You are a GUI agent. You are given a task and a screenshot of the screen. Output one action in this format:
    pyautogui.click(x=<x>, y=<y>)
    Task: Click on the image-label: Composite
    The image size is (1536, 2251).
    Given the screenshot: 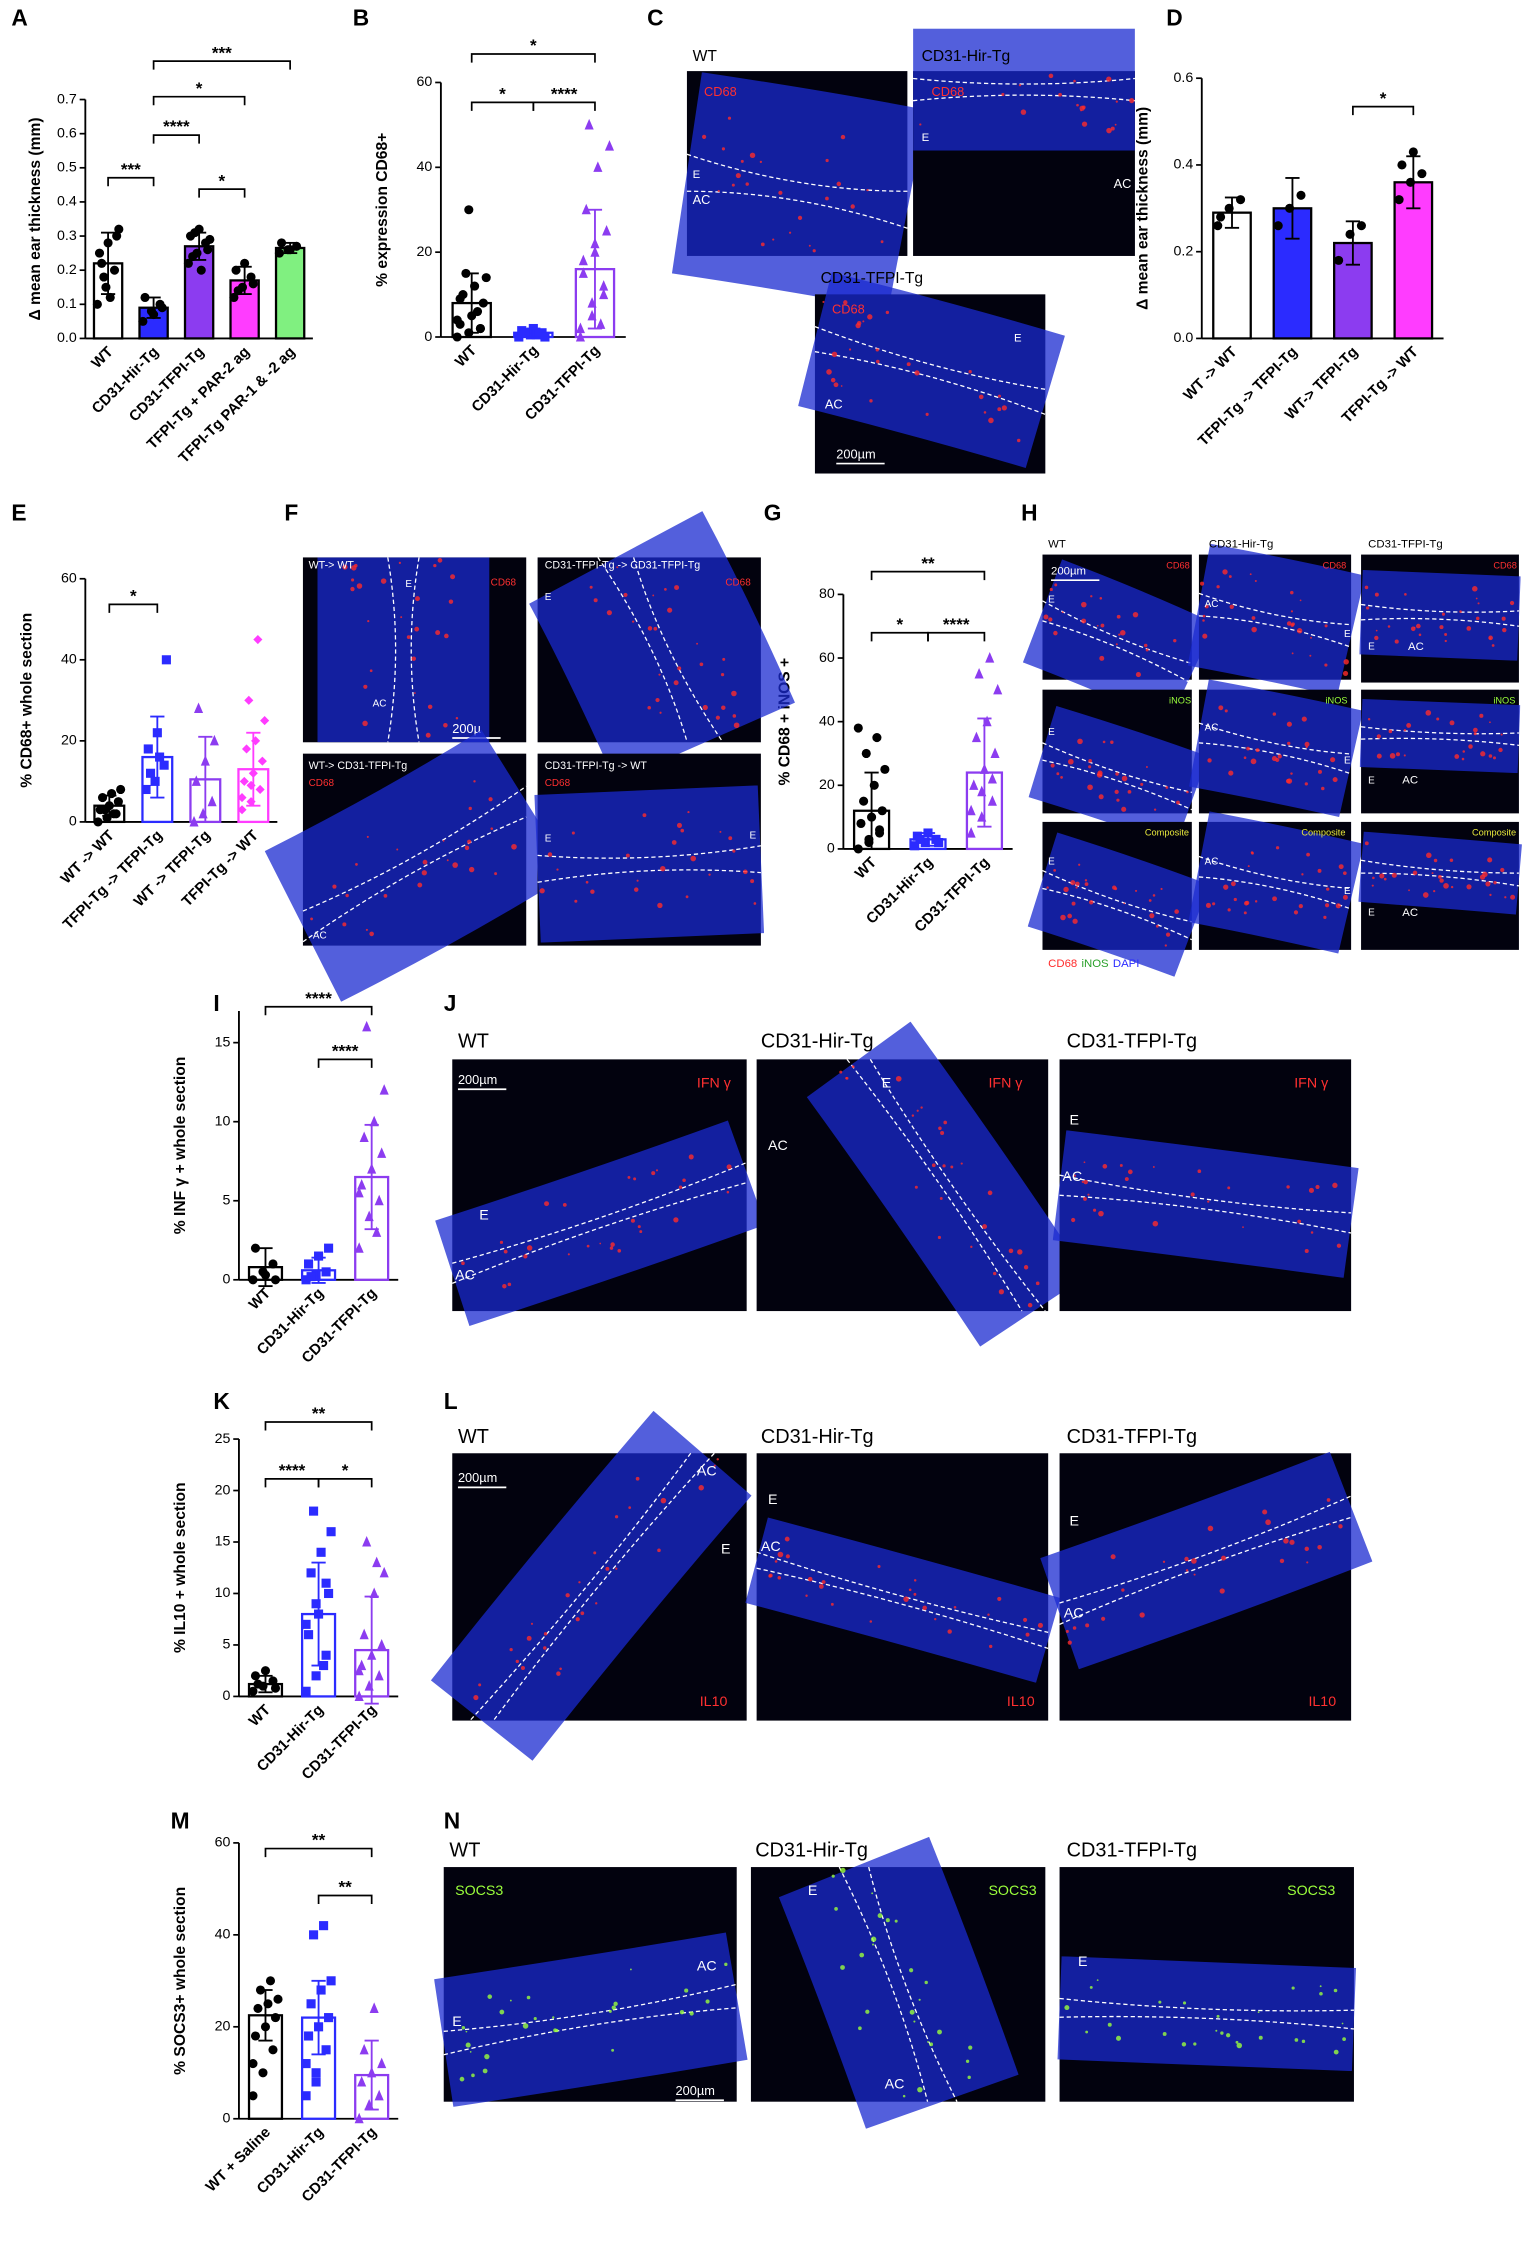 What is the action you would take?
    pyautogui.click(x=1323, y=833)
    